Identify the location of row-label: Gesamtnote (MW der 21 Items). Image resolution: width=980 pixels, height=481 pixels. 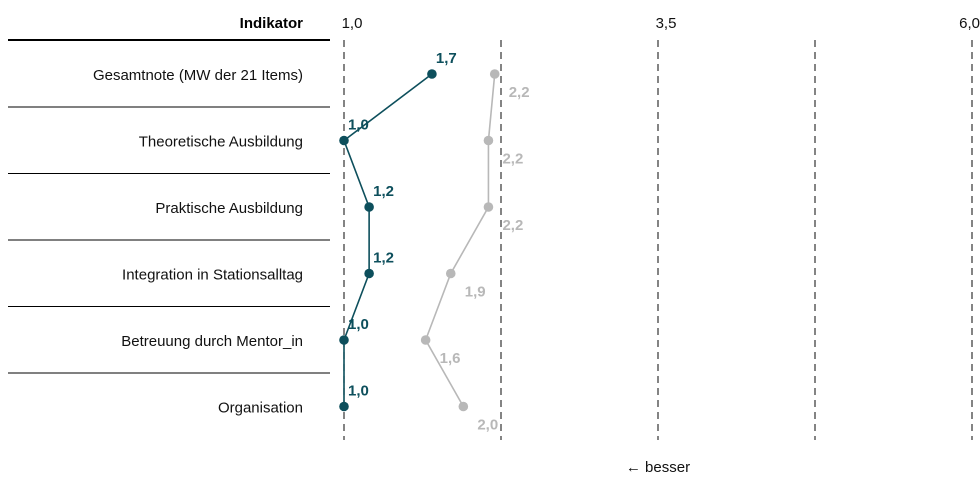
(198, 75).